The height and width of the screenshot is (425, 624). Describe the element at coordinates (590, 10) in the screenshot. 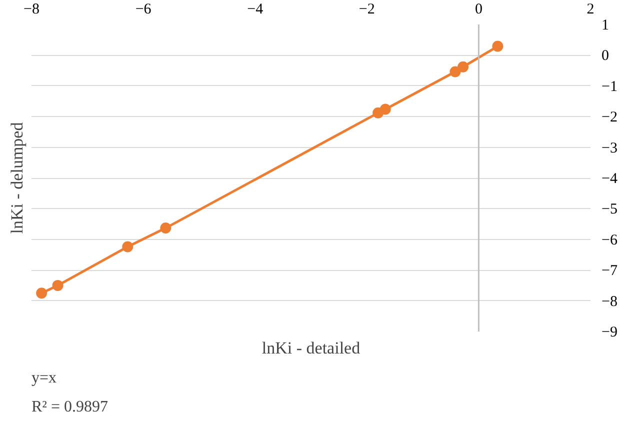

I see `x-tick-label: 2` at that location.